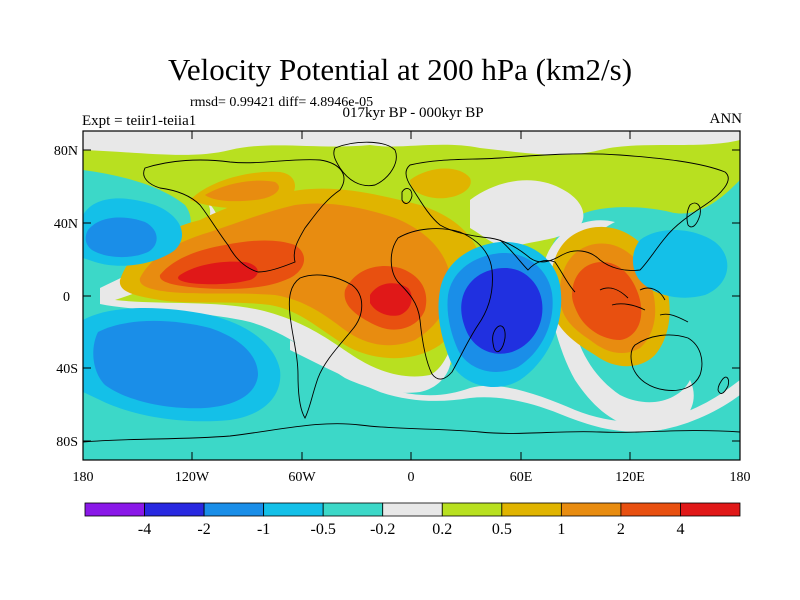 The height and width of the screenshot is (600, 800). I want to click on lat-label-80s: 80S, so click(67, 442).